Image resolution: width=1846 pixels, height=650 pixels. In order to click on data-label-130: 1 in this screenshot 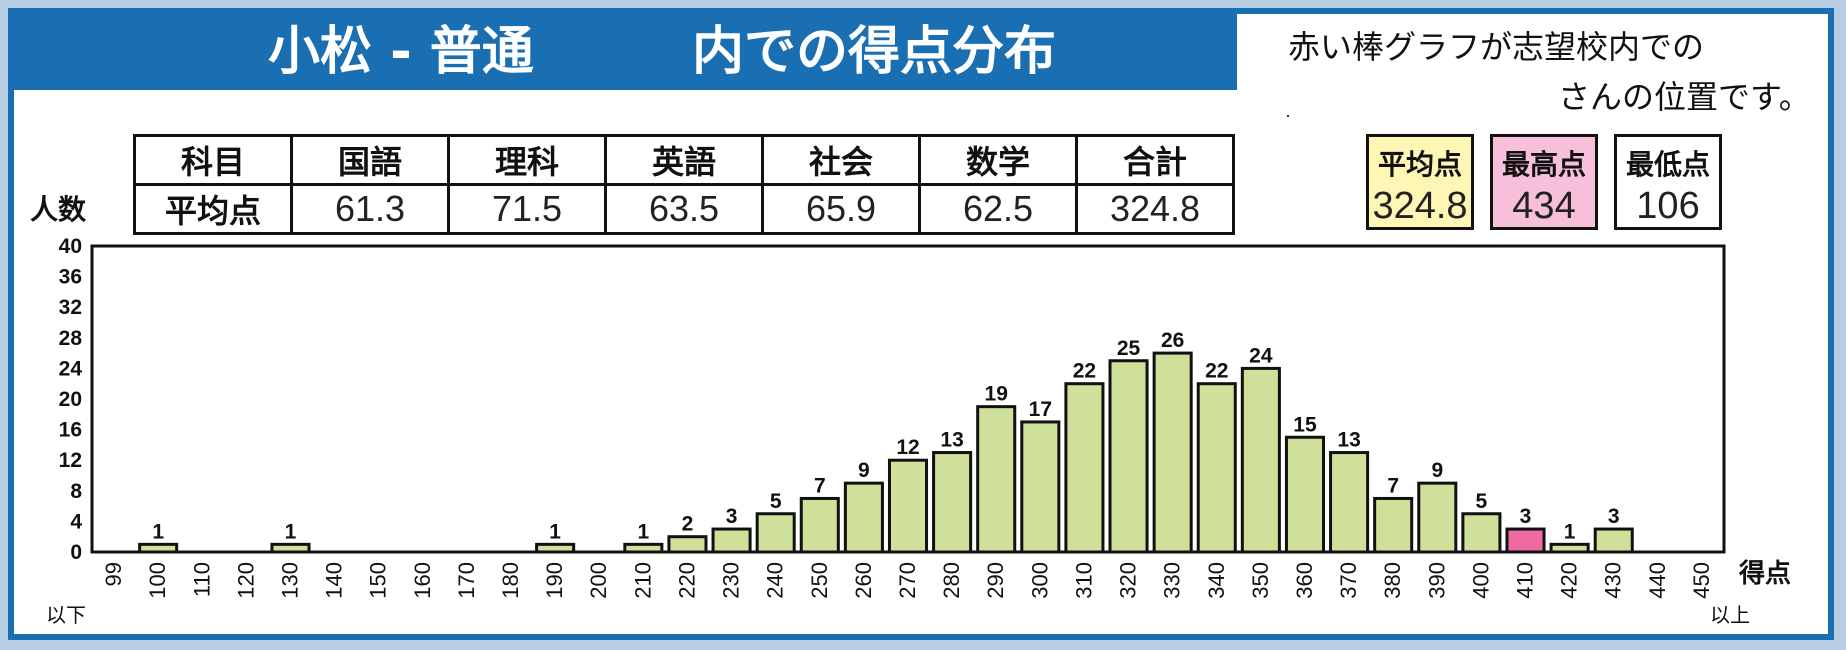, I will do `click(291, 531)`.